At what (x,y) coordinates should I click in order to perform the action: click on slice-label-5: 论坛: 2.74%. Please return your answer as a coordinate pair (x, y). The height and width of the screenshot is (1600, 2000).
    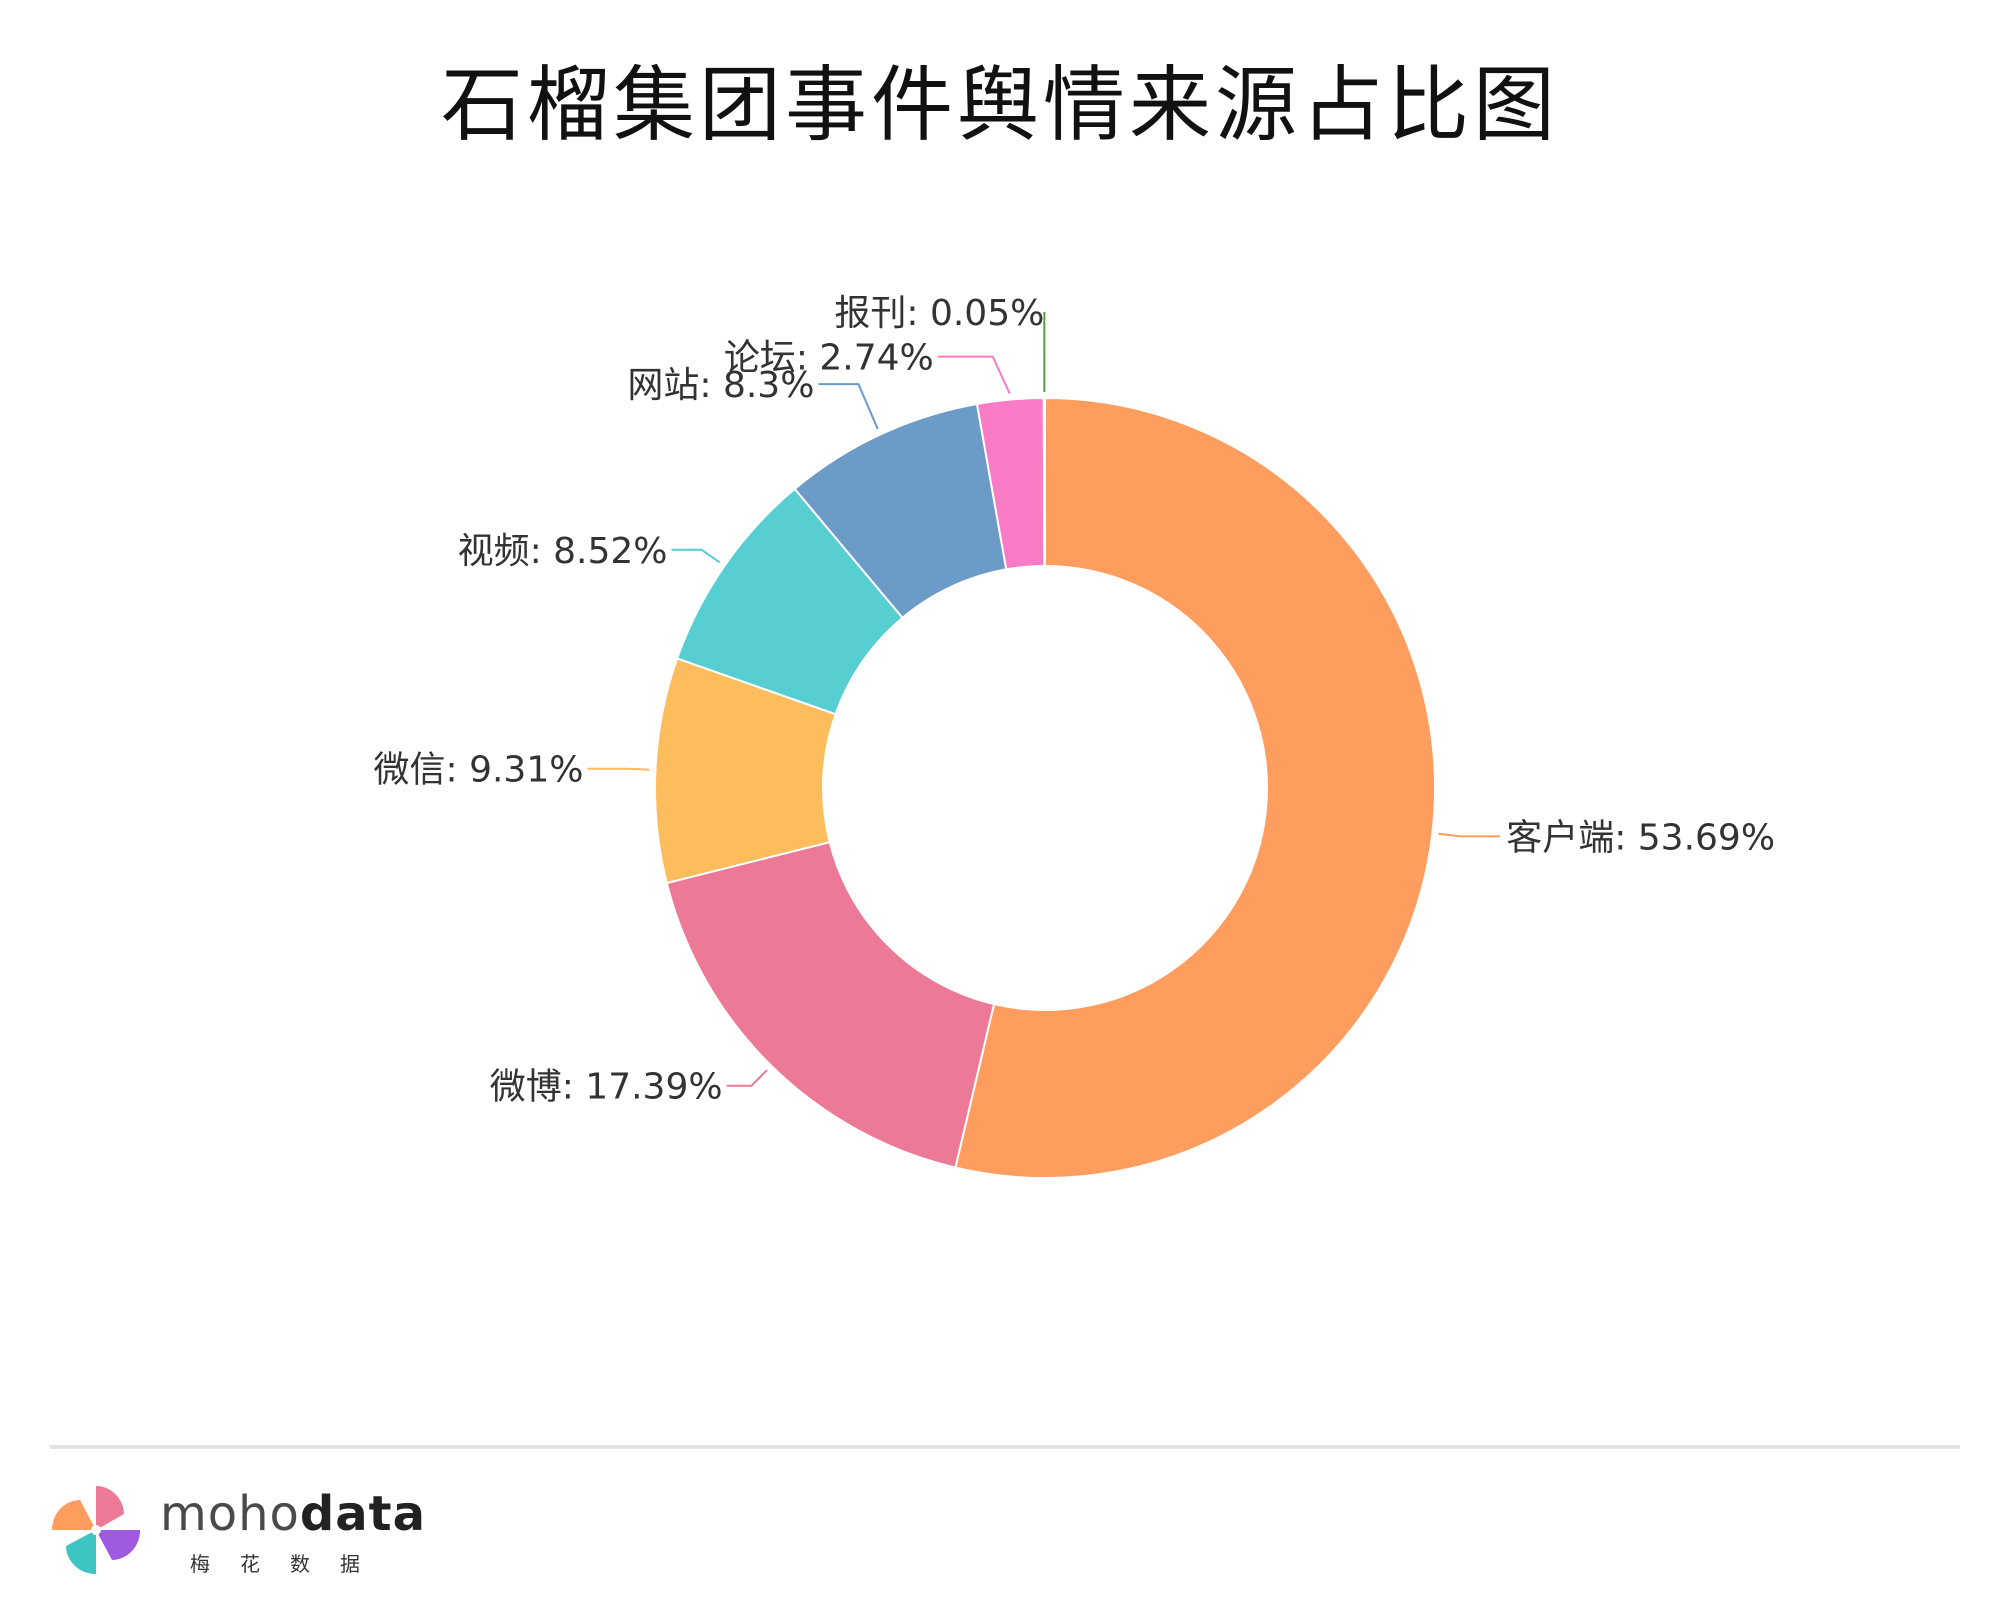
    Looking at the image, I should click on (829, 358).